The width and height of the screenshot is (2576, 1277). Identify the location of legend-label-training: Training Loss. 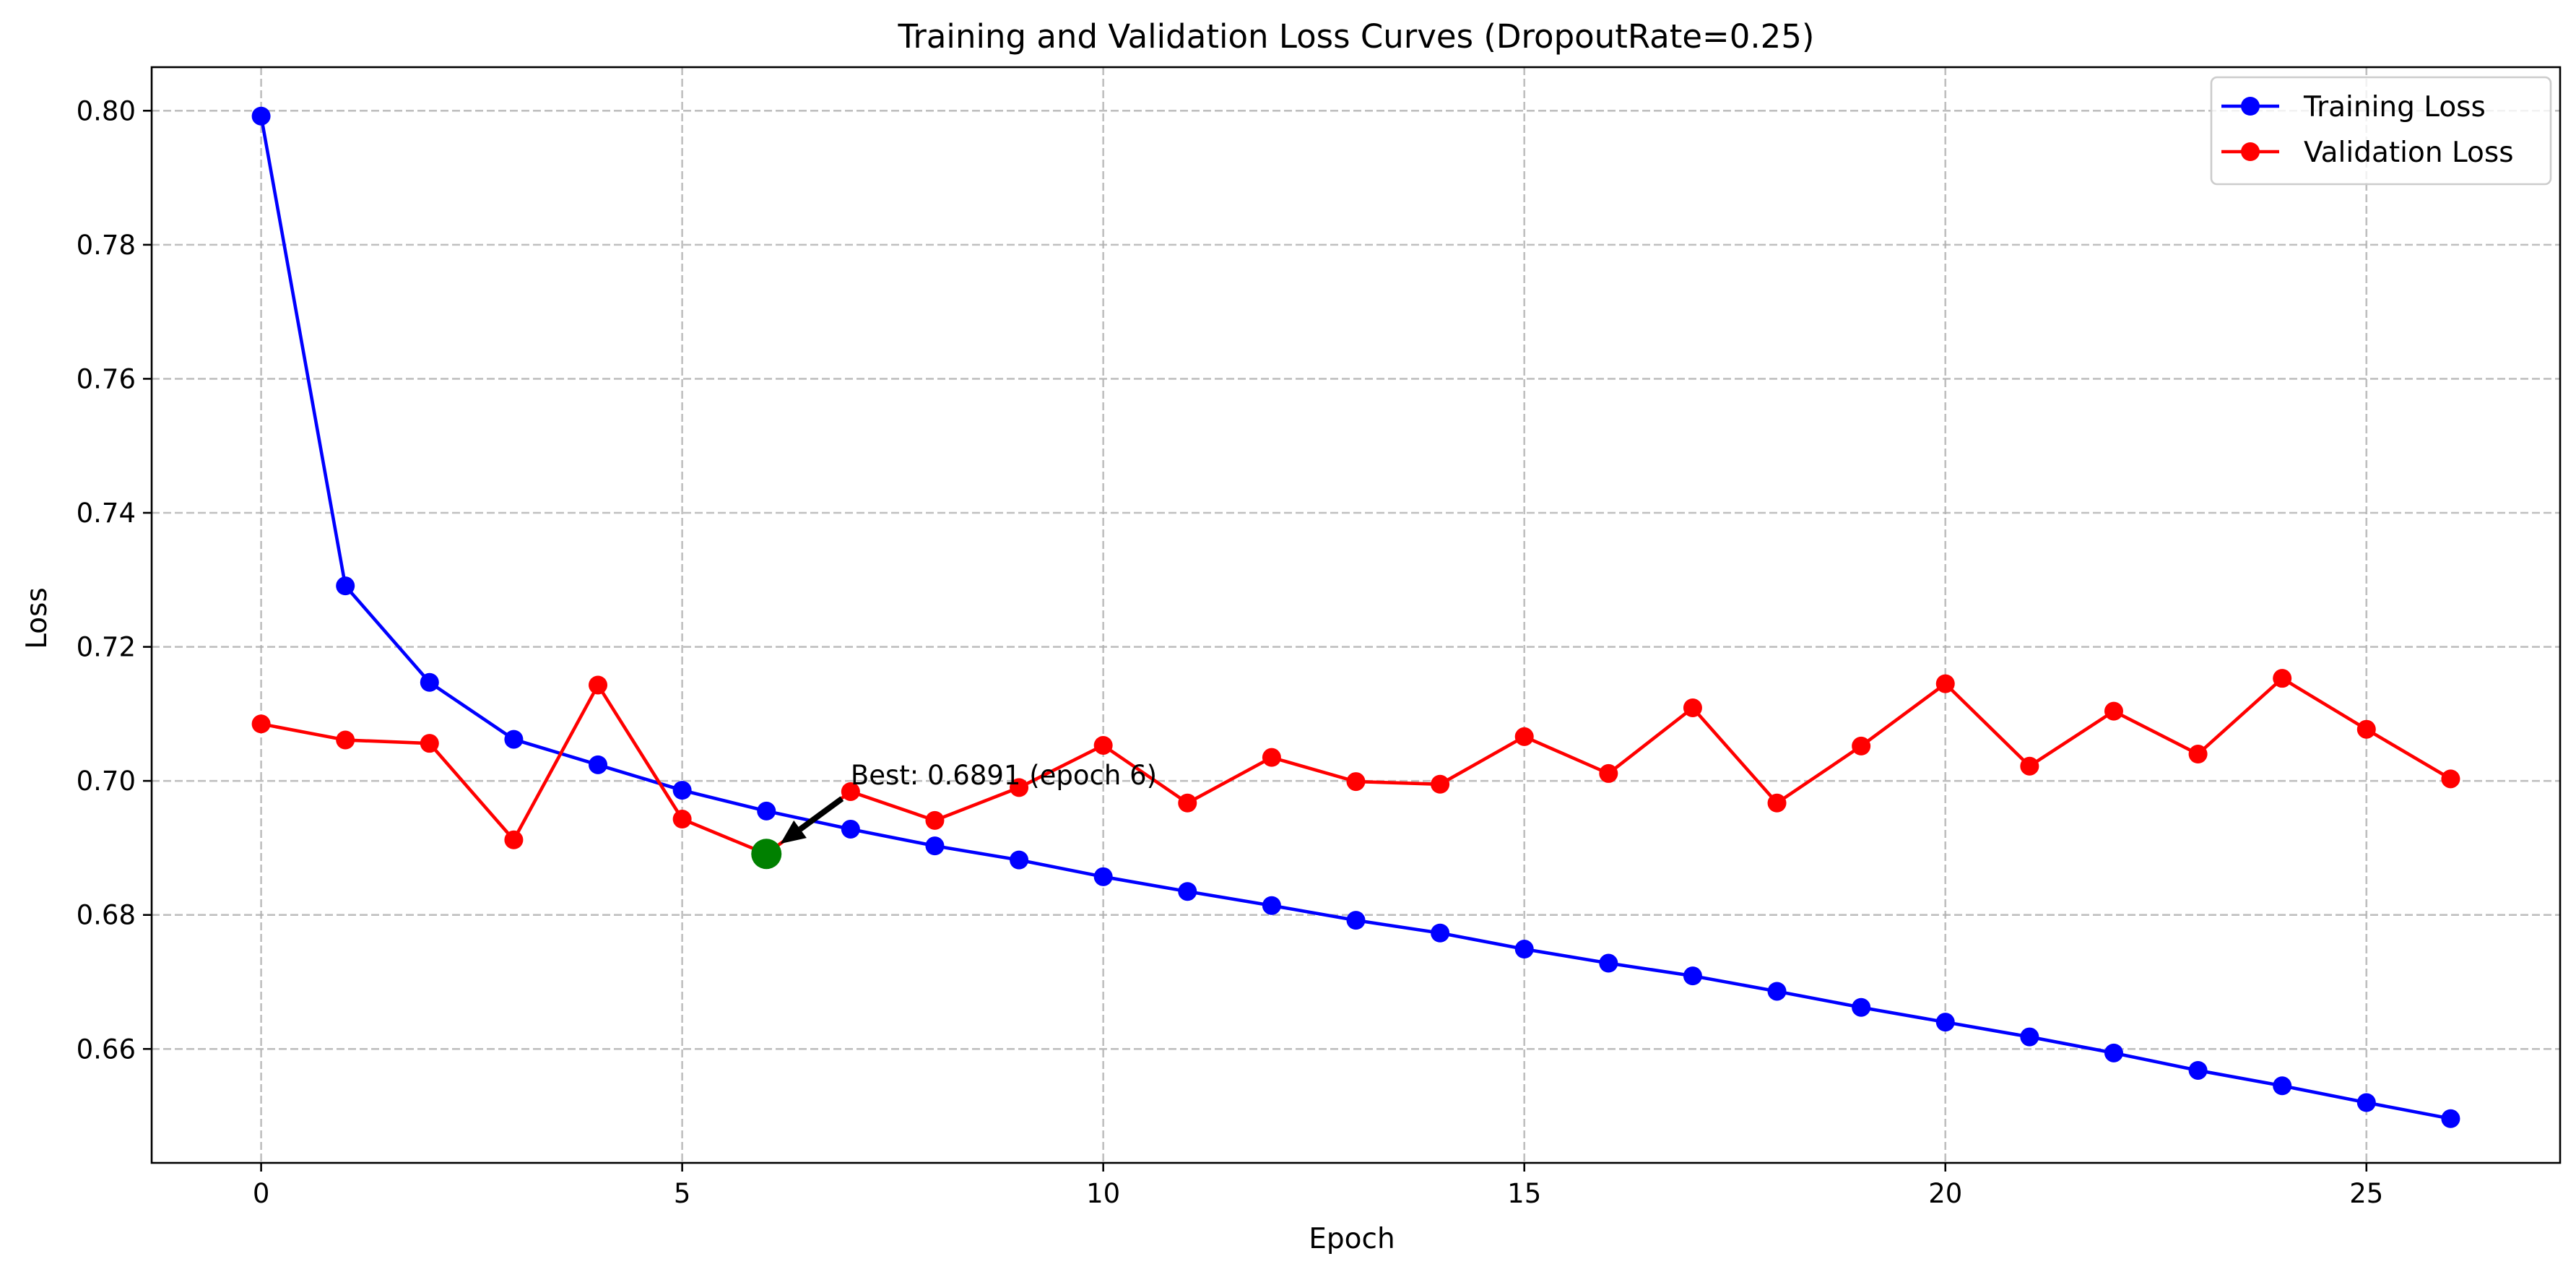
(2394, 107).